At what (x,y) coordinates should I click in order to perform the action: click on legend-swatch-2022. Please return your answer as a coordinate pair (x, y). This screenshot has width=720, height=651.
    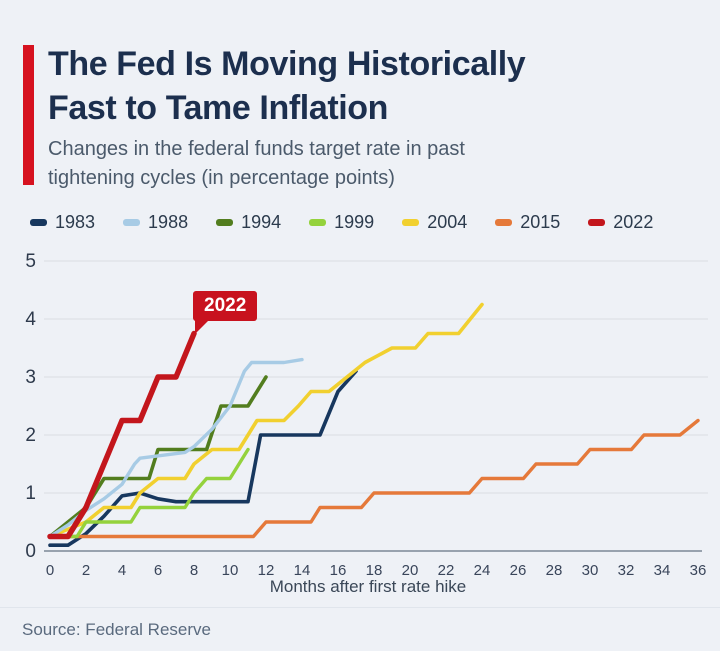
    Looking at the image, I should click on (597, 222).